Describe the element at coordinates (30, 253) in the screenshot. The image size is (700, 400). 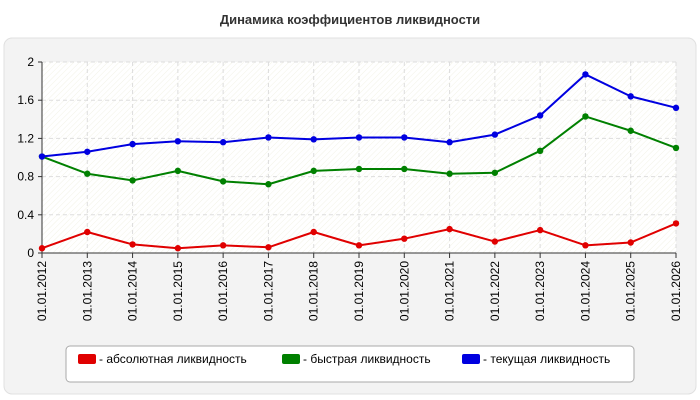
I see `y-tick-label: 0` at that location.